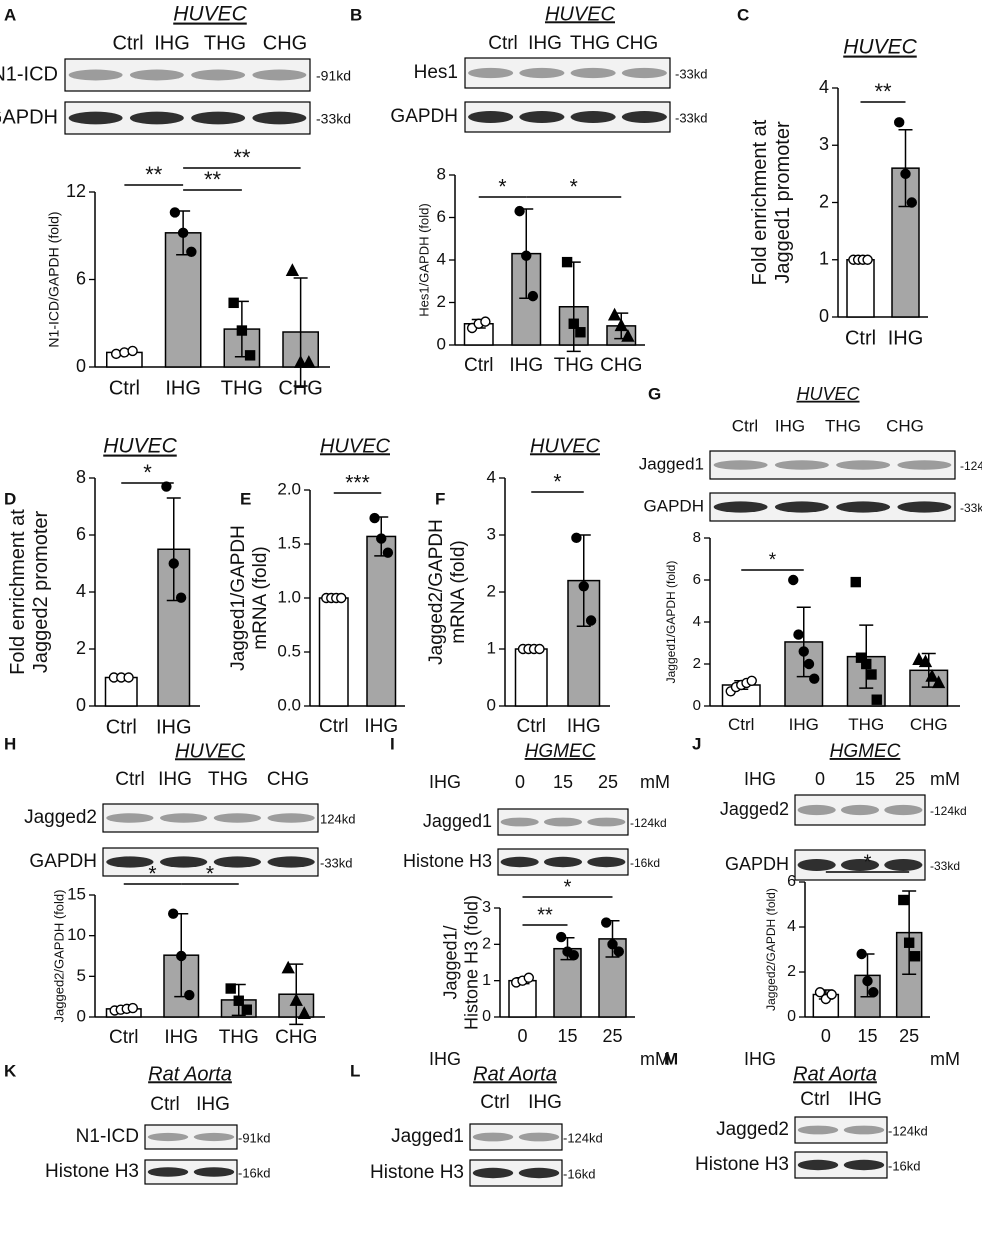 This screenshot has height=1248, width=982. What do you see at coordinates (471, 962) in the screenshot?
I see `y-axis-label: Histone H3 (fold)` at bounding box center [471, 962].